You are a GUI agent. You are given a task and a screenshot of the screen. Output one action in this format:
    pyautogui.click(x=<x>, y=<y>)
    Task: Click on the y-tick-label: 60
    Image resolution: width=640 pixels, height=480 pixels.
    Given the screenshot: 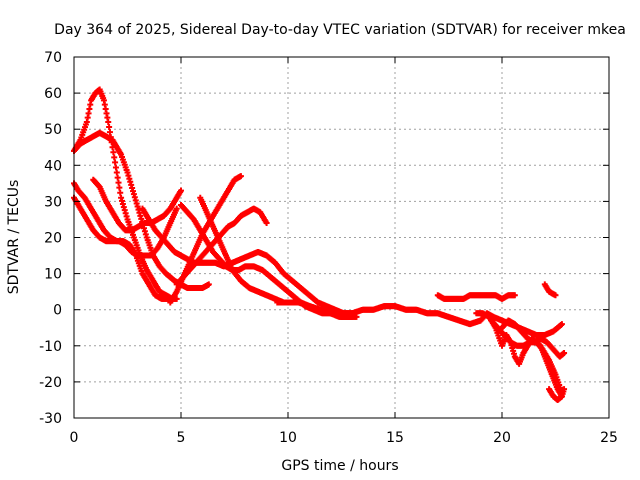 What is the action you would take?
    pyautogui.click(x=53, y=94)
    